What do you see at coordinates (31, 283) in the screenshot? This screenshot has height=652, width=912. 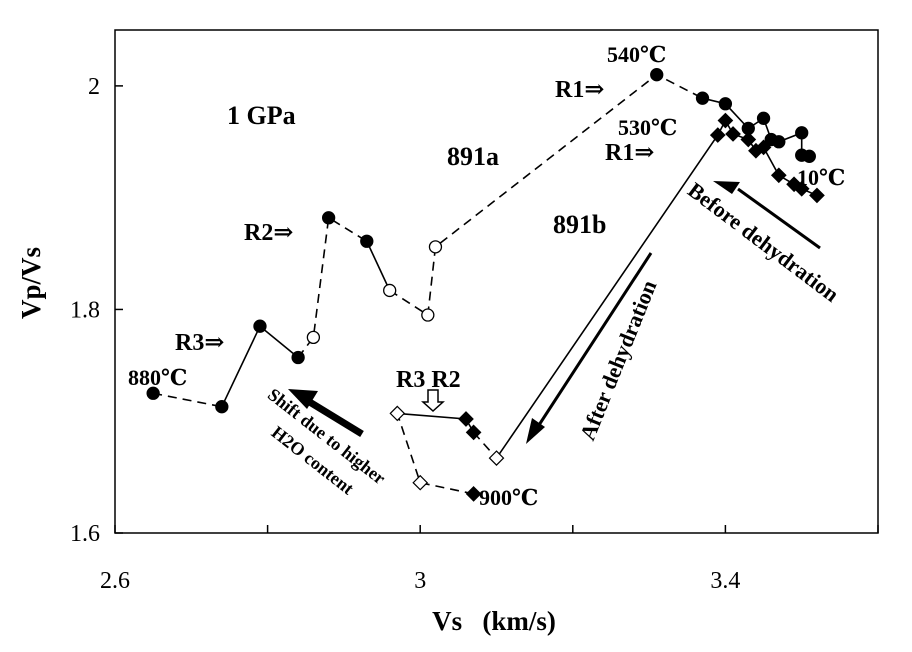 I see `y-axis-title: Vp/Vs` at bounding box center [31, 283].